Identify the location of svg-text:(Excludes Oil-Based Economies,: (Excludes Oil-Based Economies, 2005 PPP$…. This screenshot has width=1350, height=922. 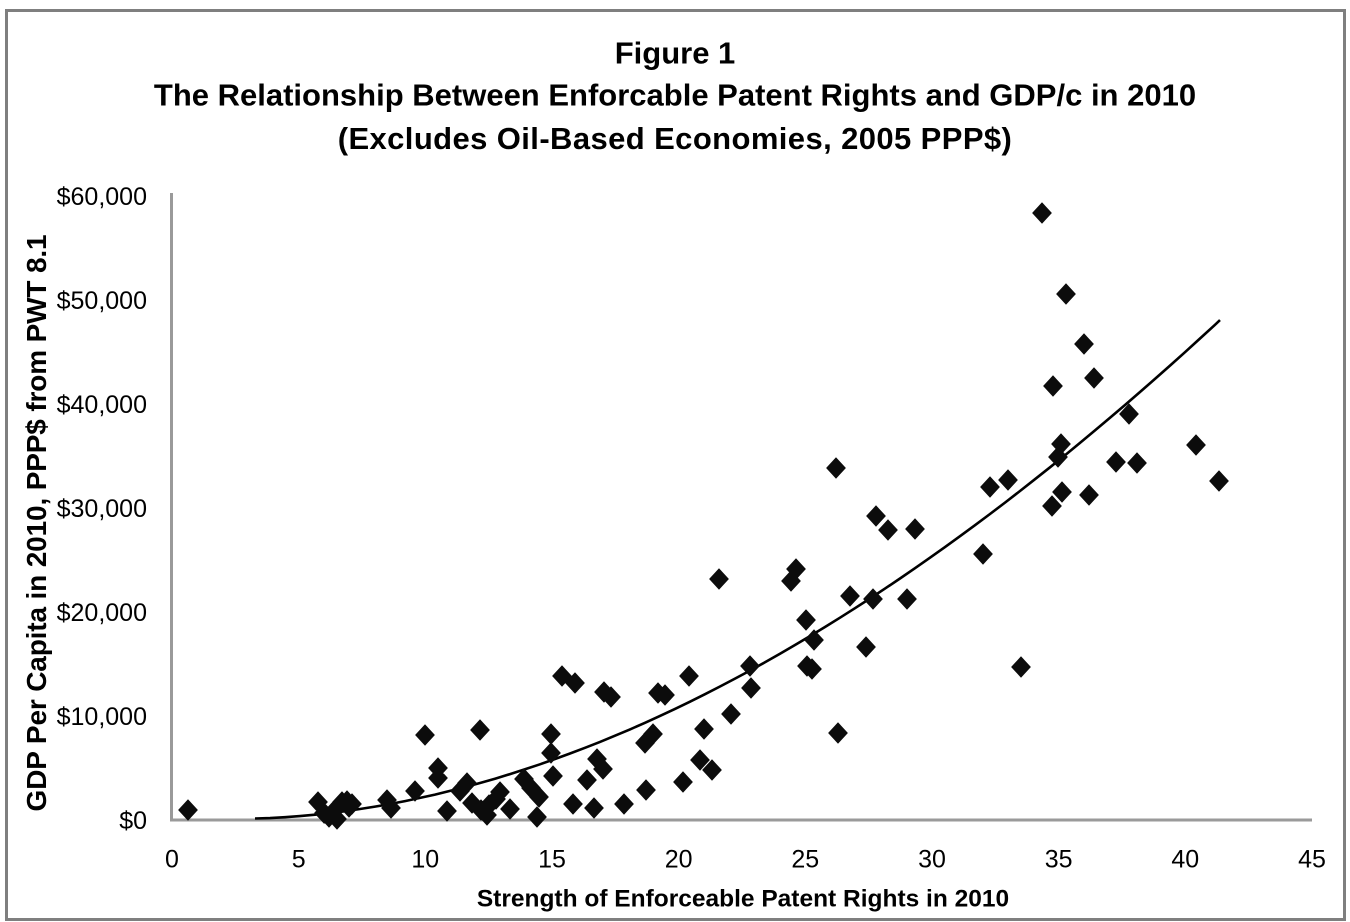
(675, 138).